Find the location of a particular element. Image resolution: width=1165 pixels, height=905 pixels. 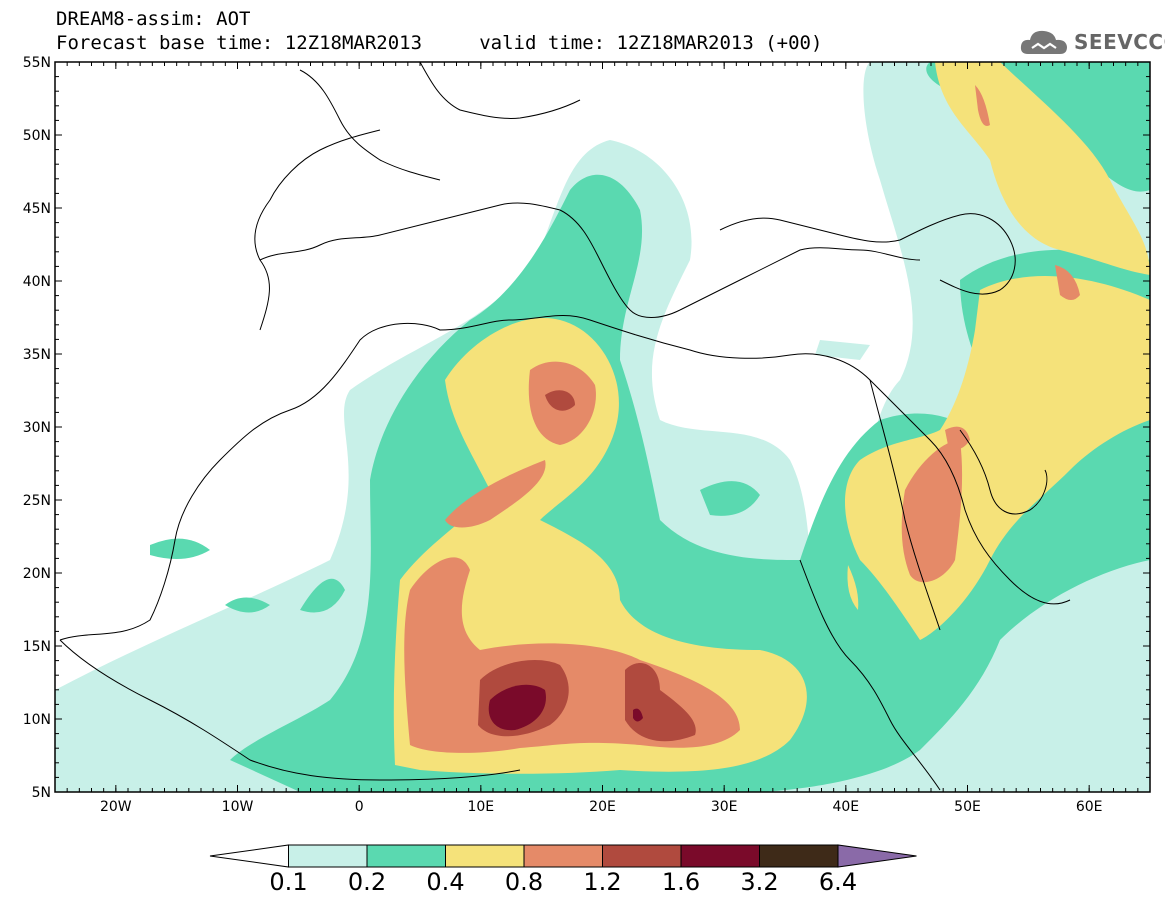

lat-tick-label: 20N is located at coordinates (37, 574).